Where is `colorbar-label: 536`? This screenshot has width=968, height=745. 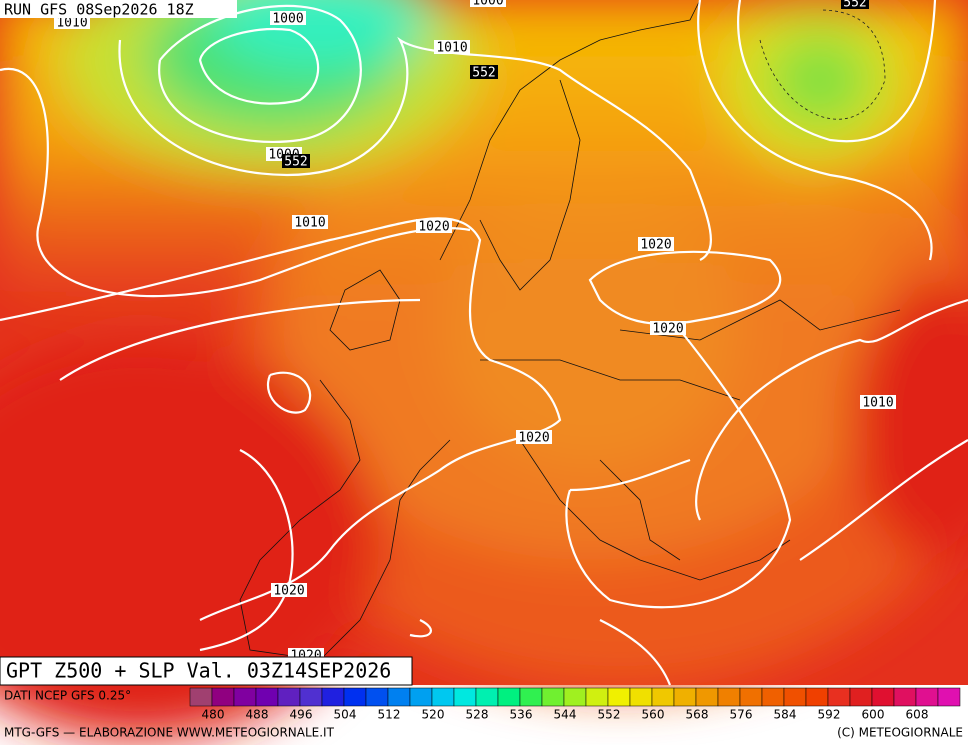
colorbar-label: 536 is located at coordinates (521, 715).